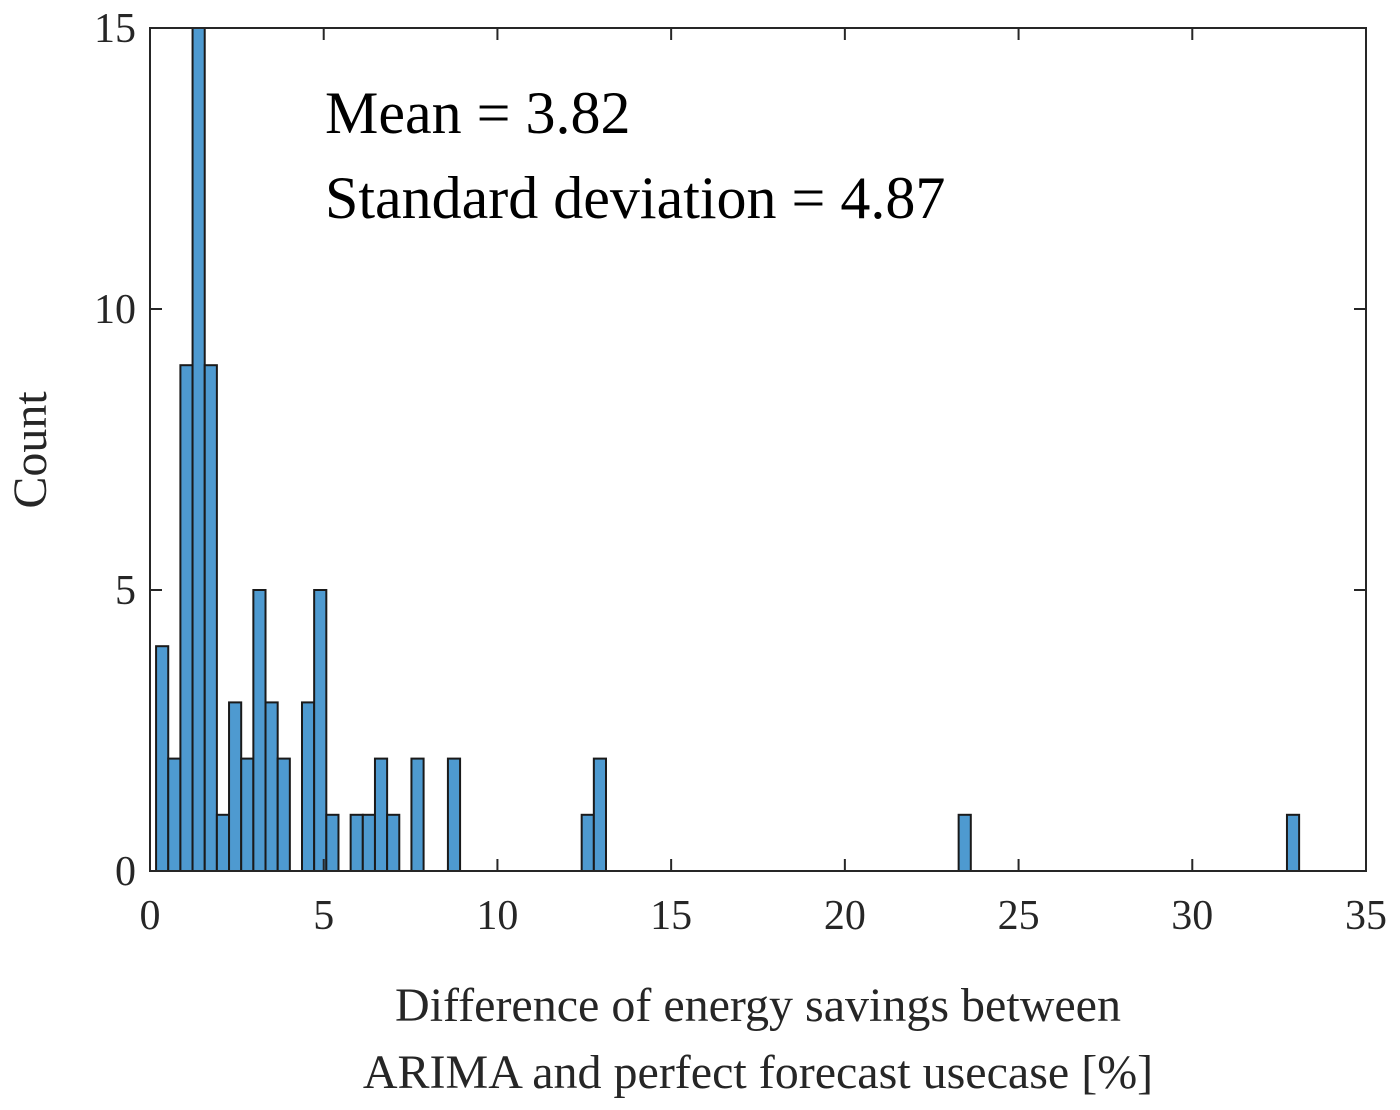 This screenshot has height=1110, width=1400. I want to click on x-tick-label: 0, so click(150, 916).